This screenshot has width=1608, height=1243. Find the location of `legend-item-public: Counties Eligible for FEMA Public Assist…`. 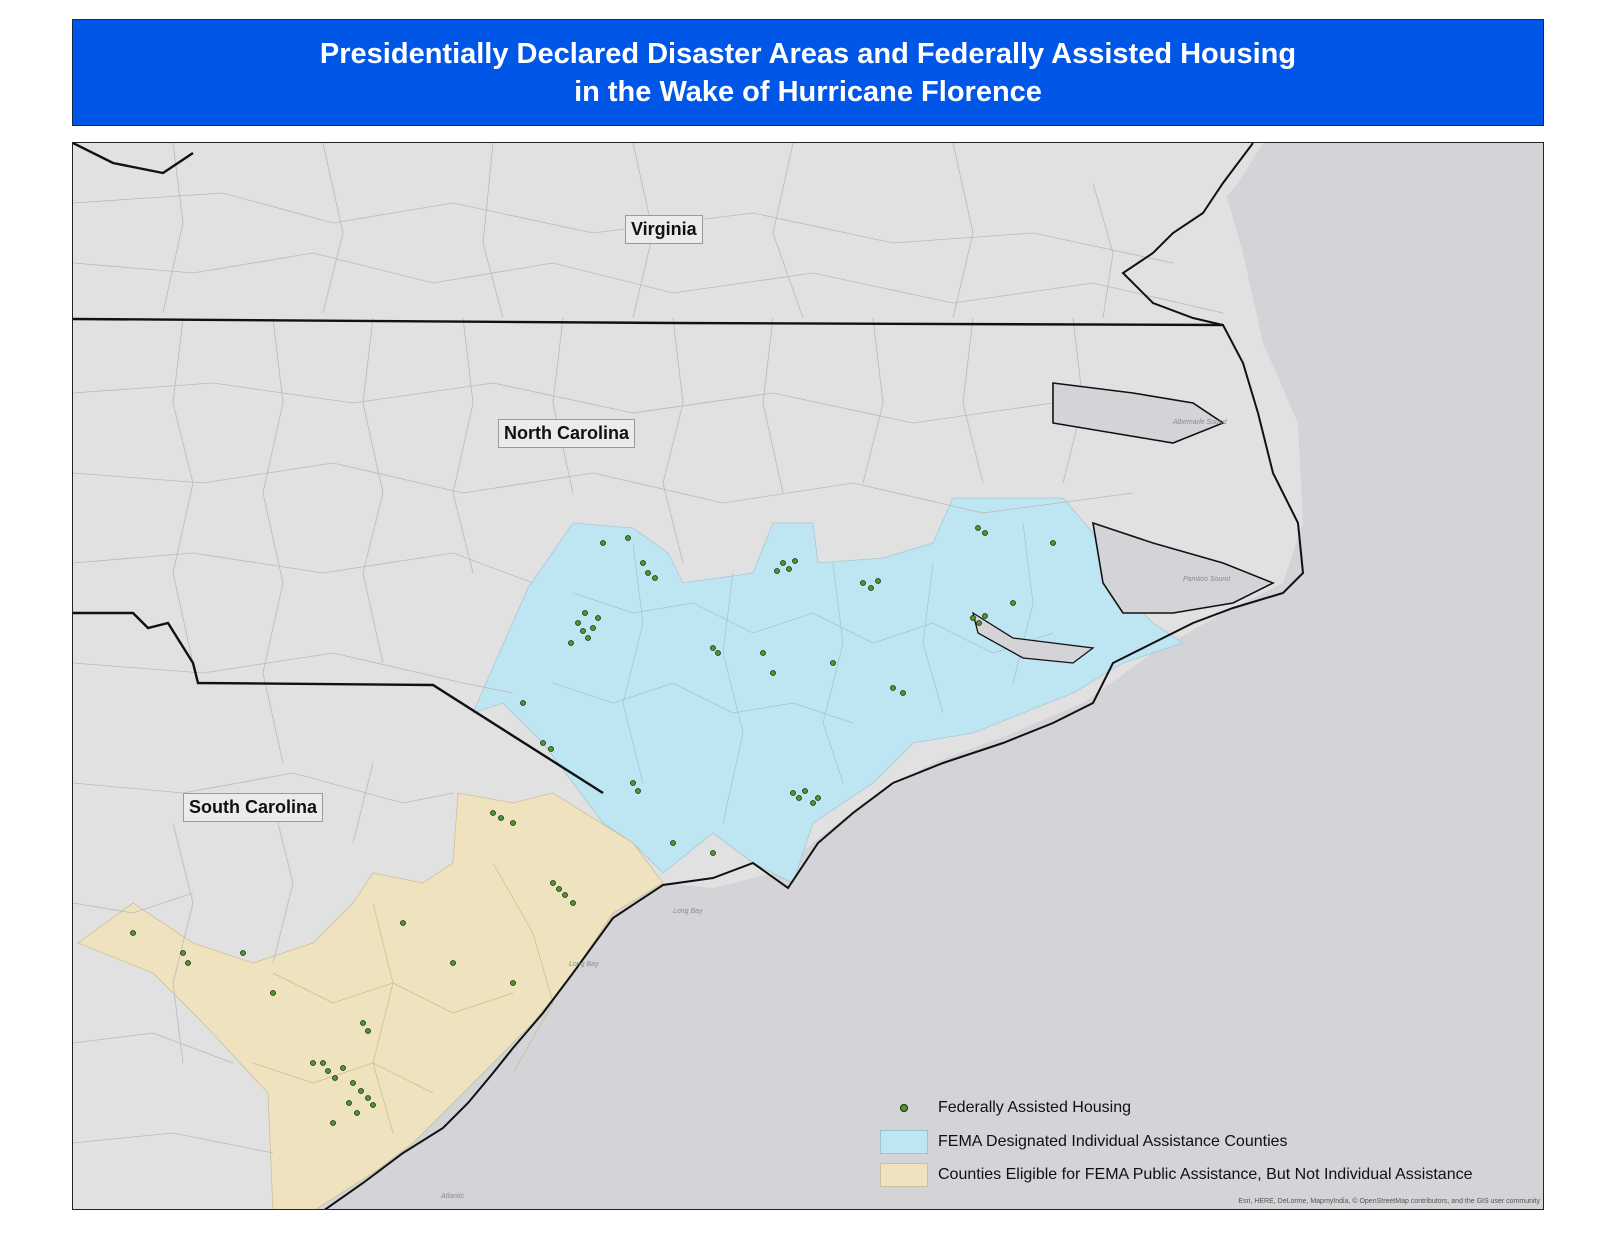

legend-item-public: Counties Eligible for FEMA Public Assist… is located at coordinates (1176, 1175).